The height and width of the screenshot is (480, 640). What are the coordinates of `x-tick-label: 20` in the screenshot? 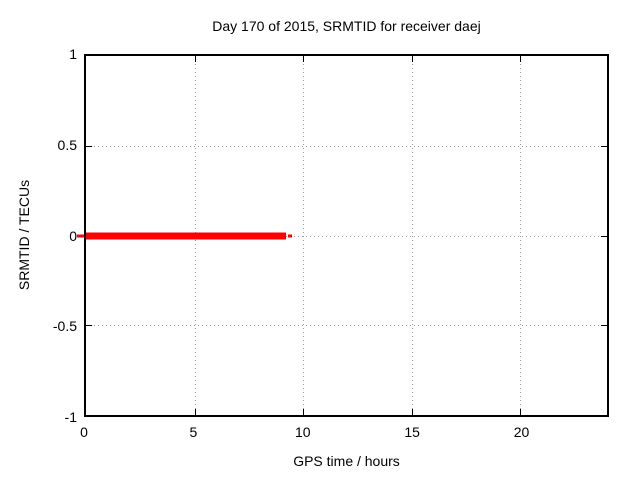 It's located at (521, 432).